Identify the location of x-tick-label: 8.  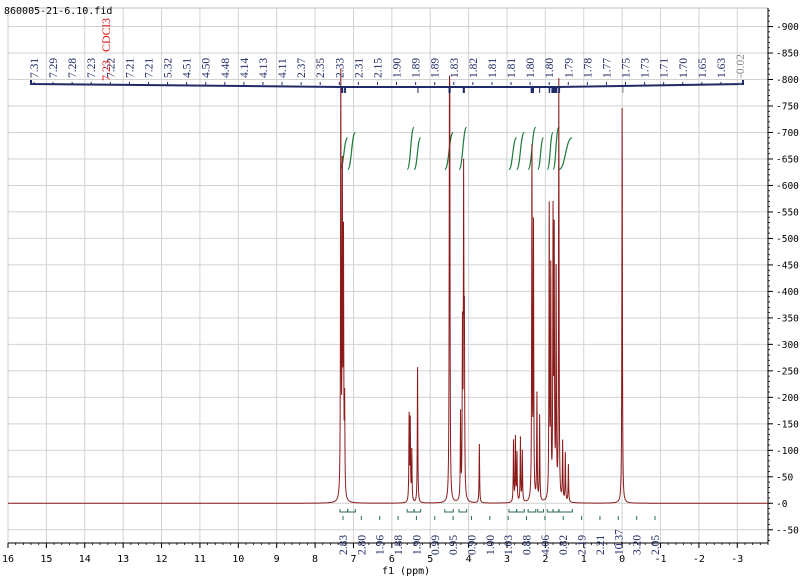
(315, 559).